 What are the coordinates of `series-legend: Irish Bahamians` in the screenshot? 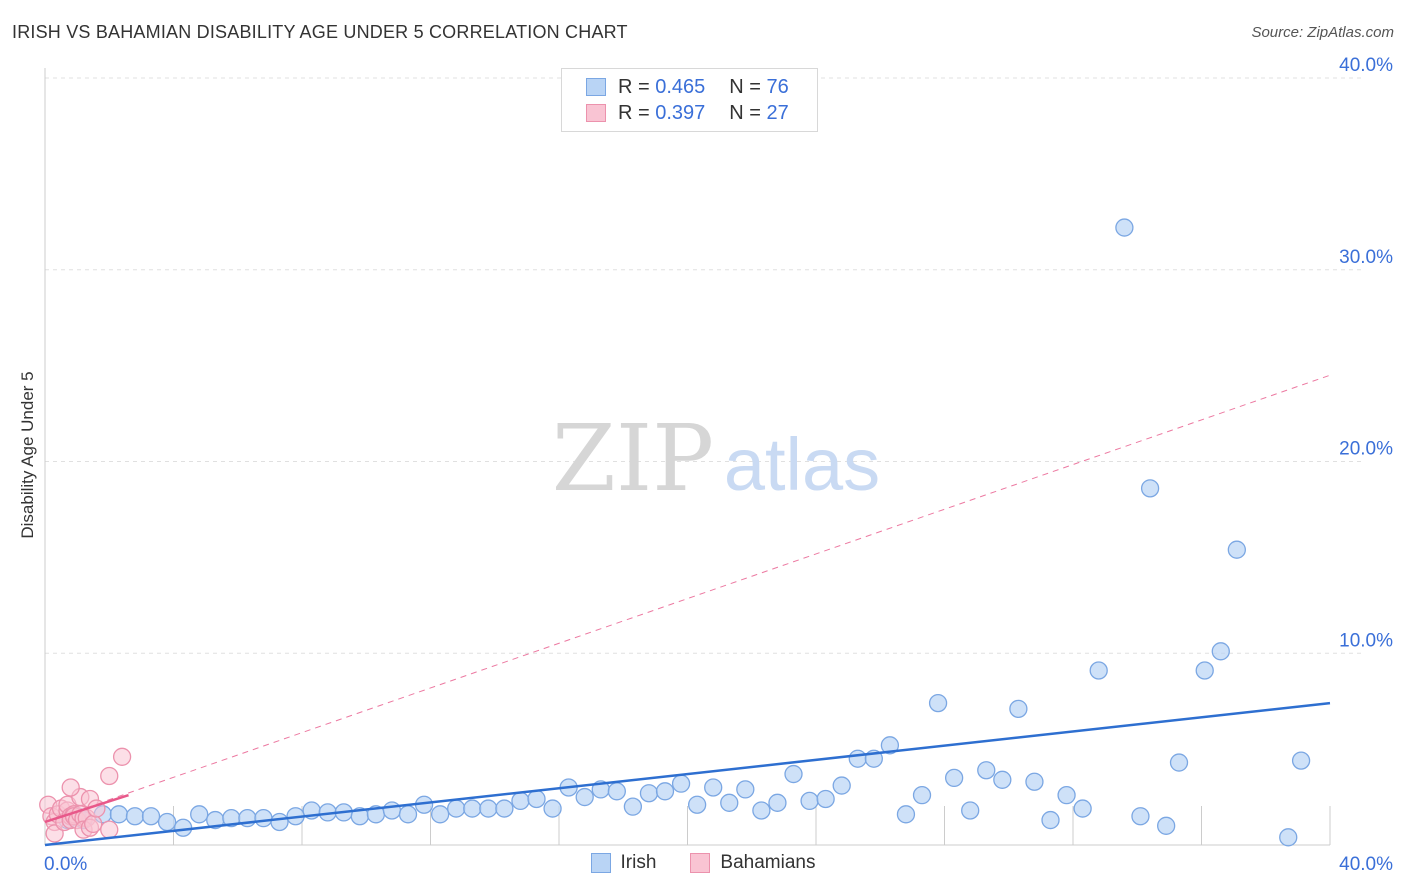 It's located at (703, 863).